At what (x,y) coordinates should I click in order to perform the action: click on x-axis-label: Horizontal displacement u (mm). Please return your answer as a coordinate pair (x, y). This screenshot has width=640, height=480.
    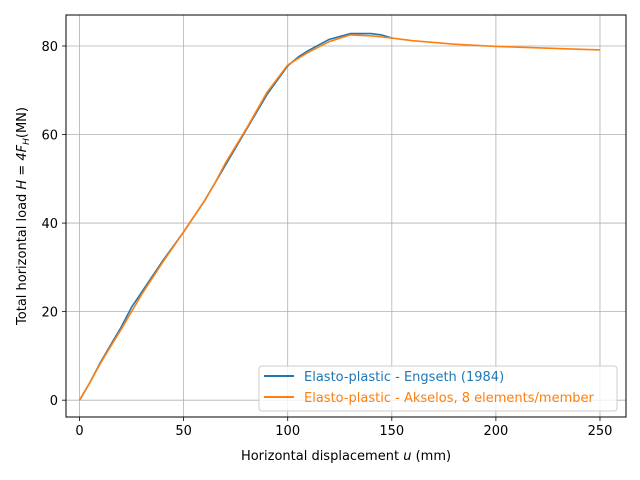
    Looking at the image, I should click on (346, 456).